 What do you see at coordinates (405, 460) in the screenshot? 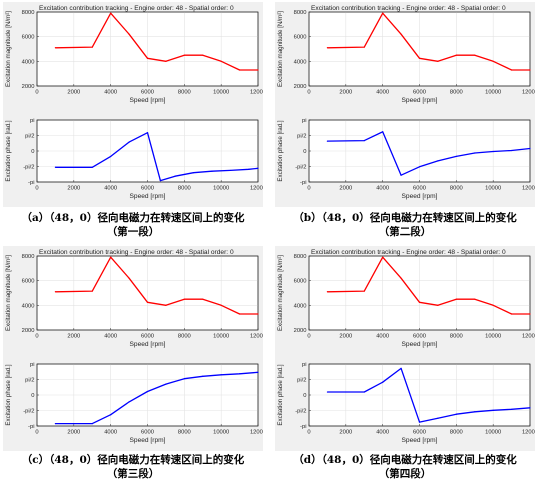
I see `caption-d-line1: （d）（48，0）径向电磁力在转速区间上的变化` at bounding box center [405, 460].